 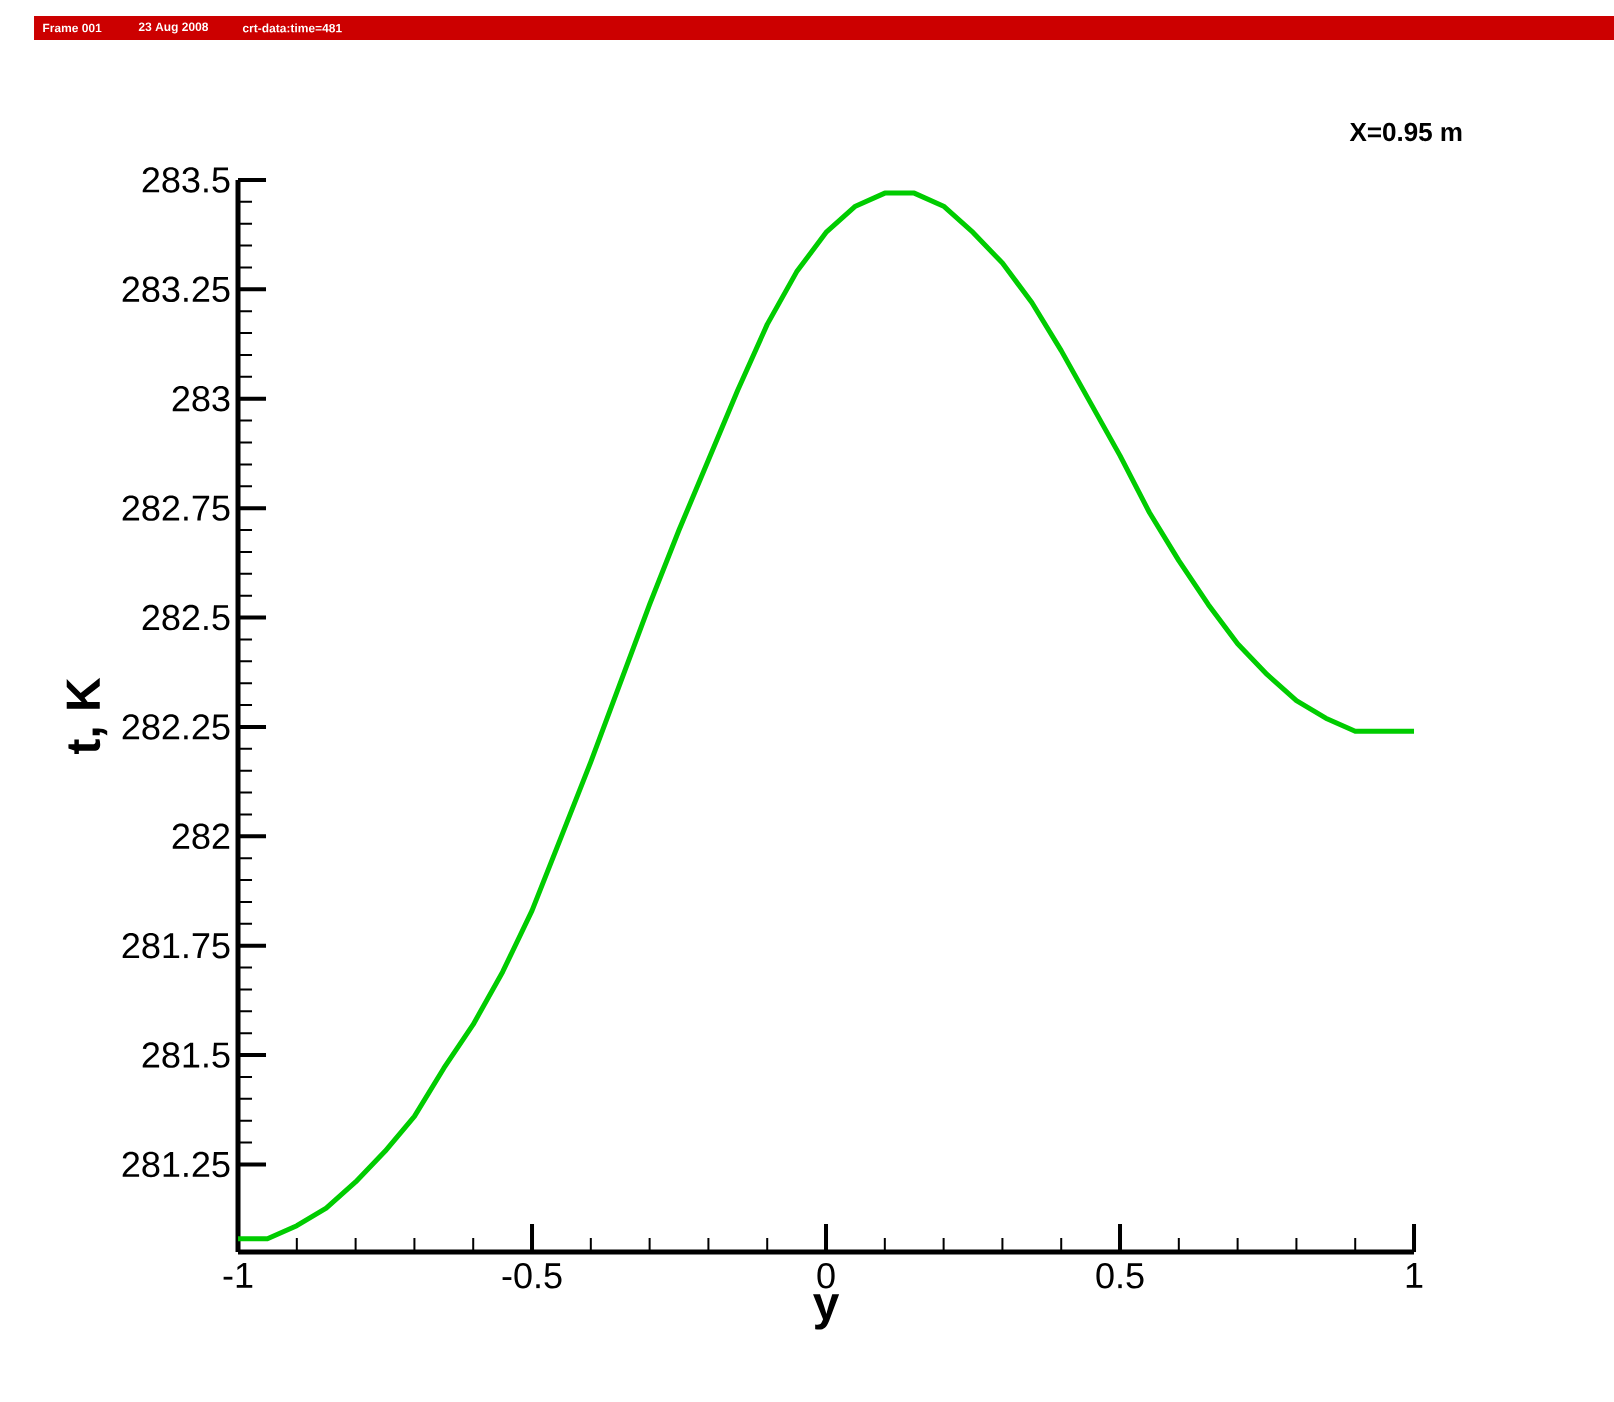 I want to click on x-tick-label: 0.5, so click(x=1120, y=1276).